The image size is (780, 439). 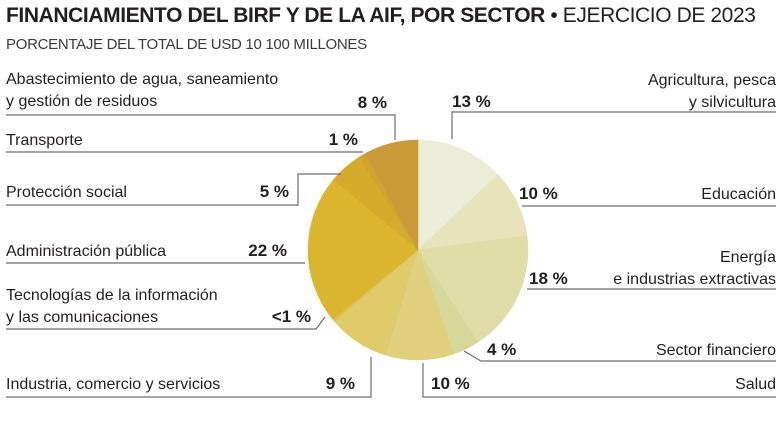 I want to click on category-label-sector-financiero: Sector financiero, so click(x=716, y=350).